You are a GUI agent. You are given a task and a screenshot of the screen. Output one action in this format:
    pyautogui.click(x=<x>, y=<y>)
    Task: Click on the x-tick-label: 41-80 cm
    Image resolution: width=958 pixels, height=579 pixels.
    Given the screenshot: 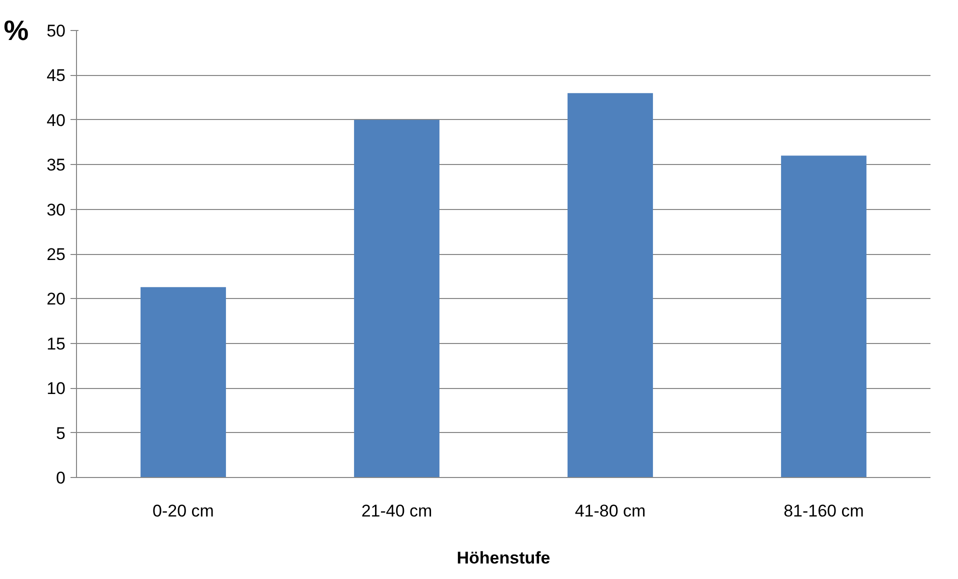 What is the action you would take?
    pyautogui.click(x=610, y=511)
    